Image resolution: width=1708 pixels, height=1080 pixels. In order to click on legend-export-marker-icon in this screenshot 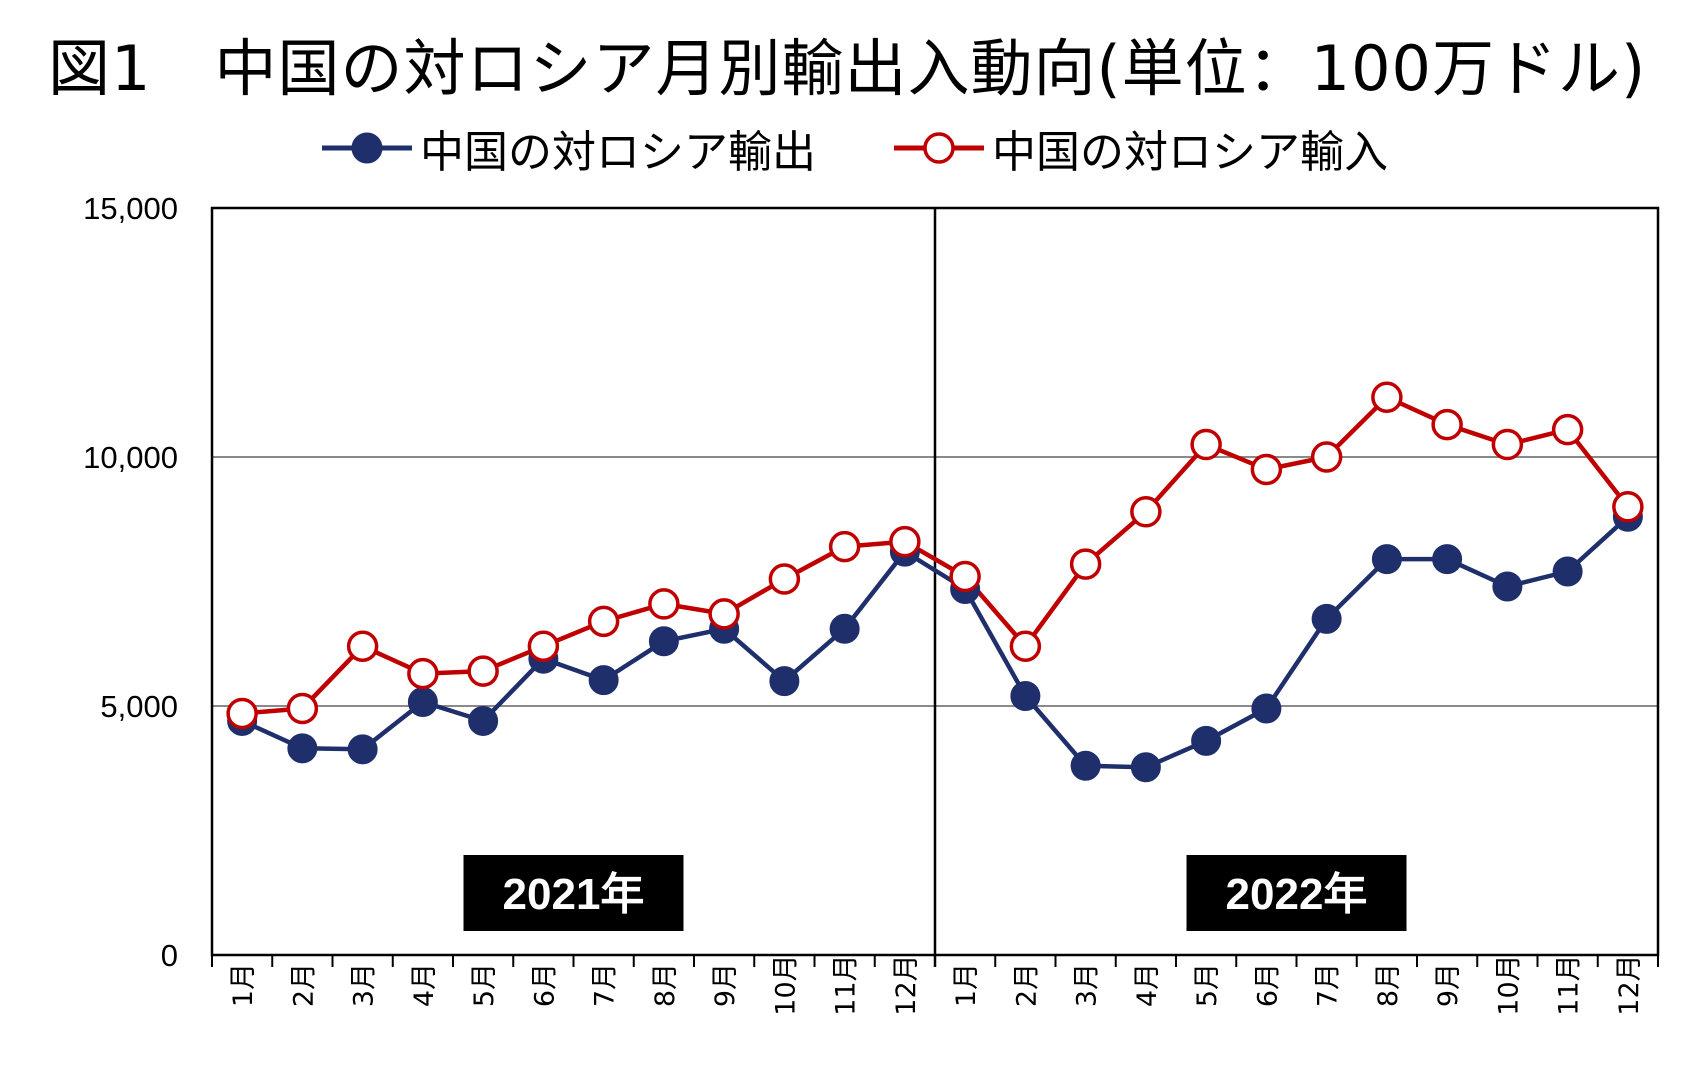, I will do `click(367, 148)`.